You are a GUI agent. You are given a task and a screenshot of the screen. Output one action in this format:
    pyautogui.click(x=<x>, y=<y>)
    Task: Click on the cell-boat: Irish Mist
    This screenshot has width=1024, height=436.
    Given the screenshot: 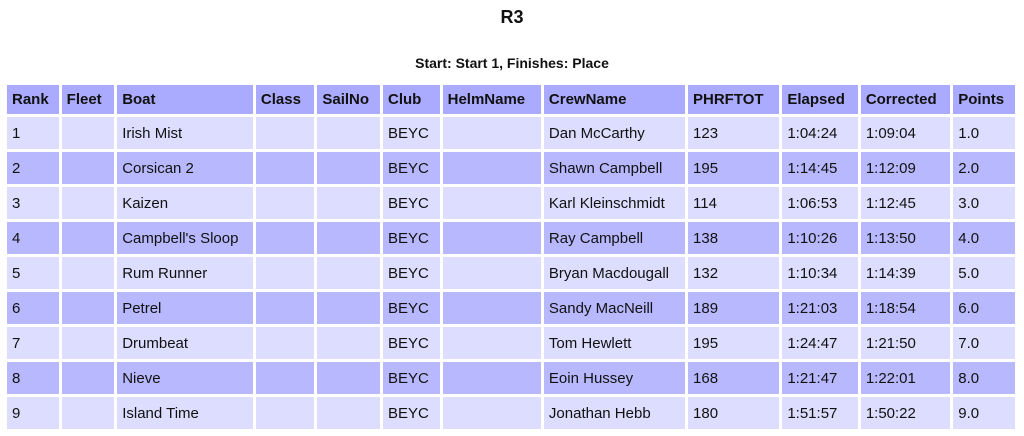 What is the action you would take?
    pyautogui.click(x=185, y=133)
    